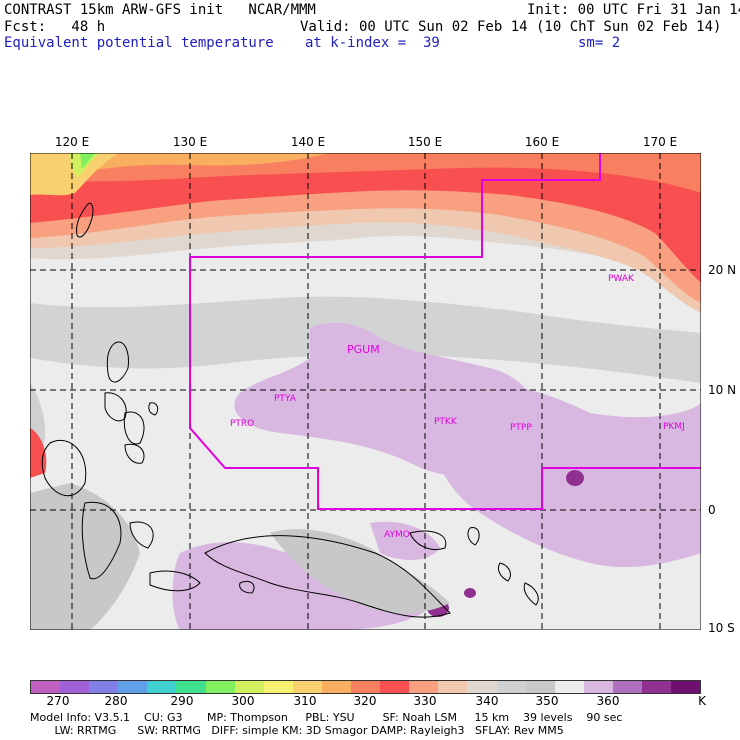 The width and height of the screenshot is (740, 740). What do you see at coordinates (243, 701) in the screenshot?
I see `legend-label-300: 300` at bounding box center [243, 701].